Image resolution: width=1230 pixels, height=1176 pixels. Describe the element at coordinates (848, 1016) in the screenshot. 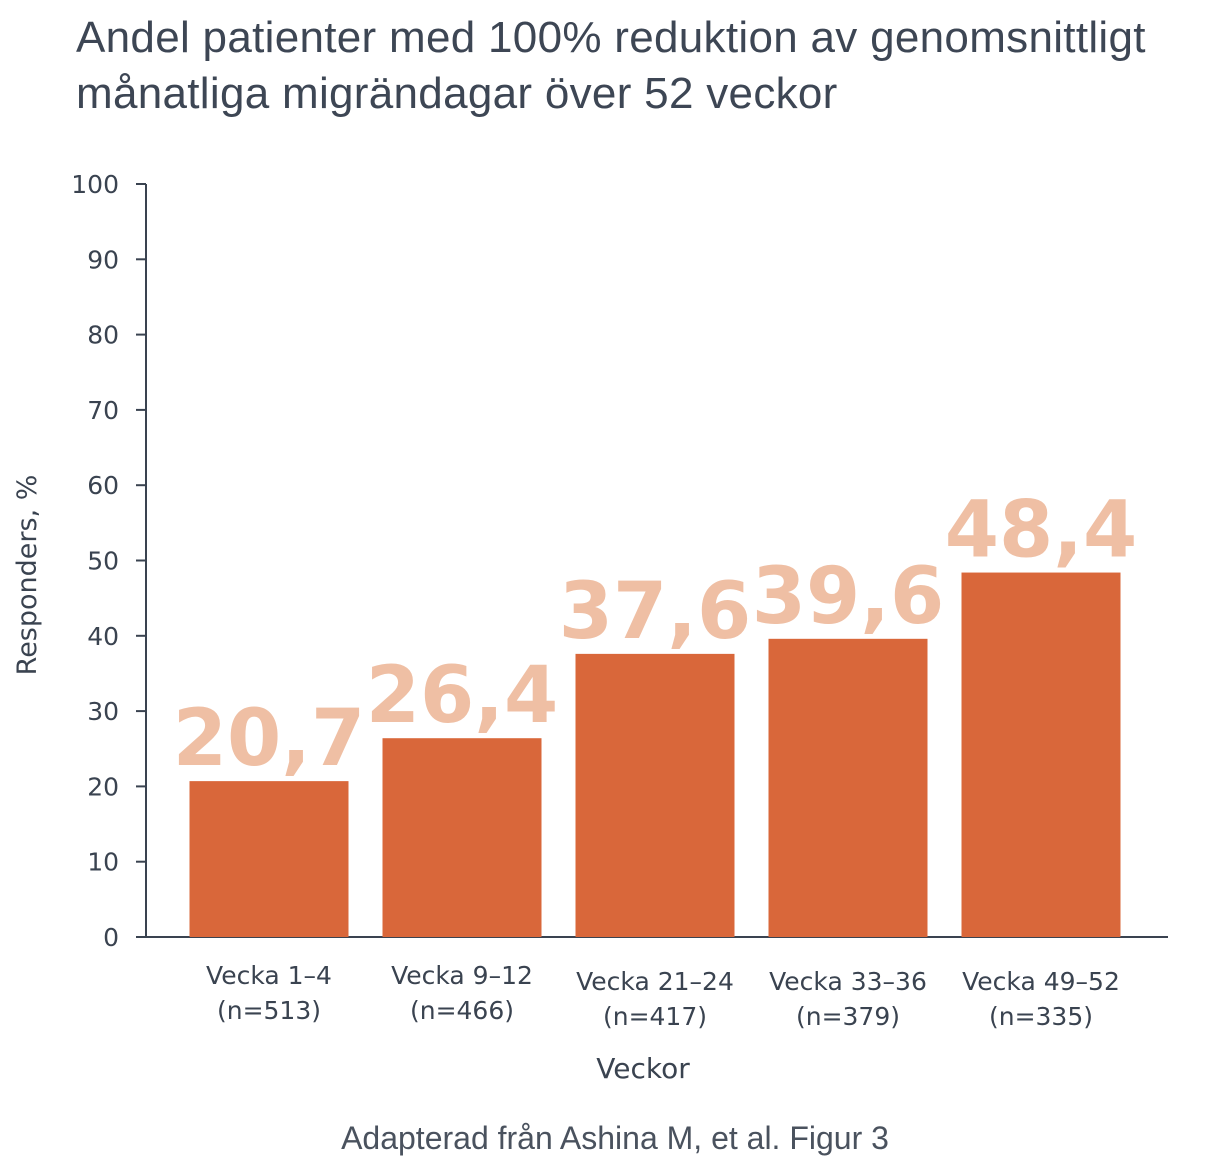

I see `x-tick-label: (n=379)` at that location.